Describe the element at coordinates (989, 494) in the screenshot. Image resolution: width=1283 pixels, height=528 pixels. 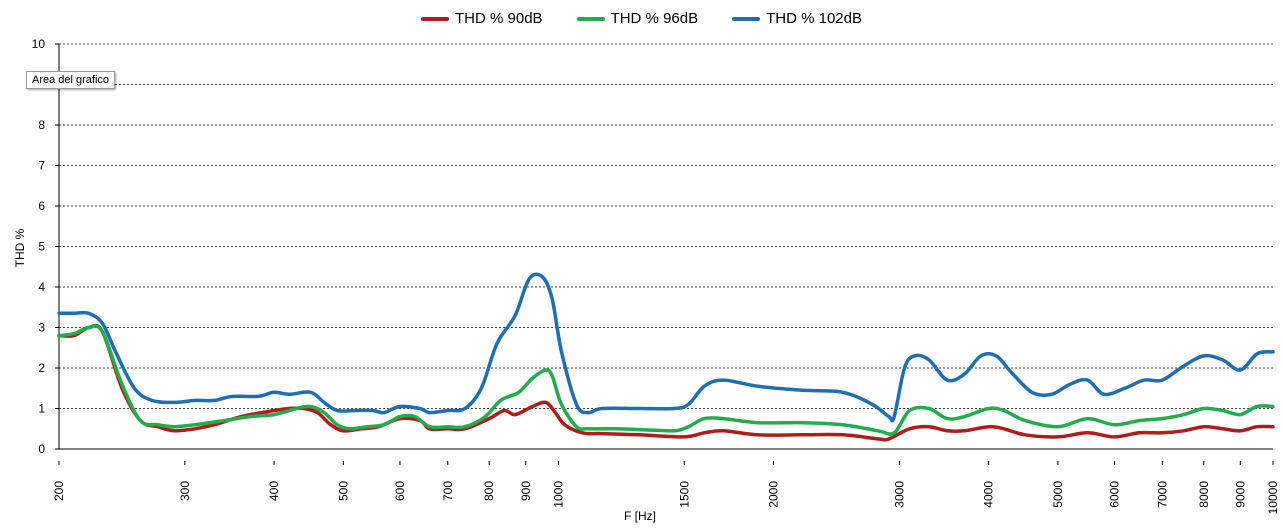
I see `x-tick-label: 4000` at that location.